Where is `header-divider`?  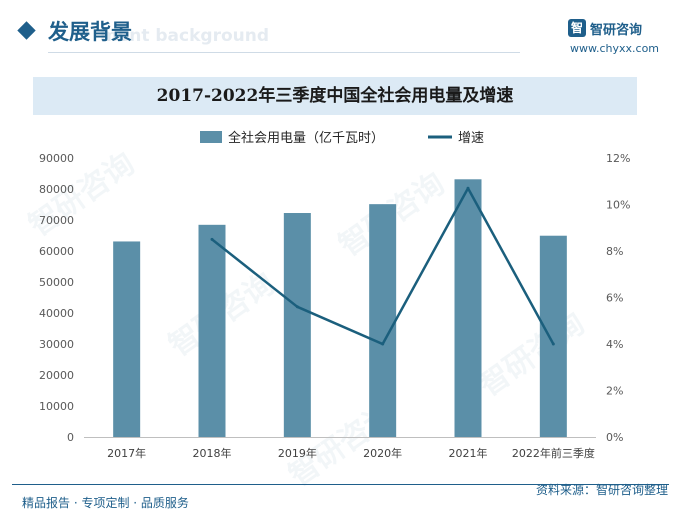
header-divider is located at coordinates (284, 52).